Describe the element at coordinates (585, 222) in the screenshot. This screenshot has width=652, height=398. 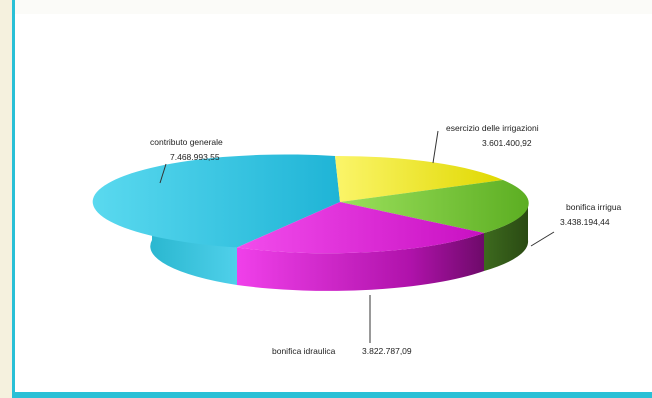
I see `label-bonifica-irrigua-value: 3.438.194,44` at that location.